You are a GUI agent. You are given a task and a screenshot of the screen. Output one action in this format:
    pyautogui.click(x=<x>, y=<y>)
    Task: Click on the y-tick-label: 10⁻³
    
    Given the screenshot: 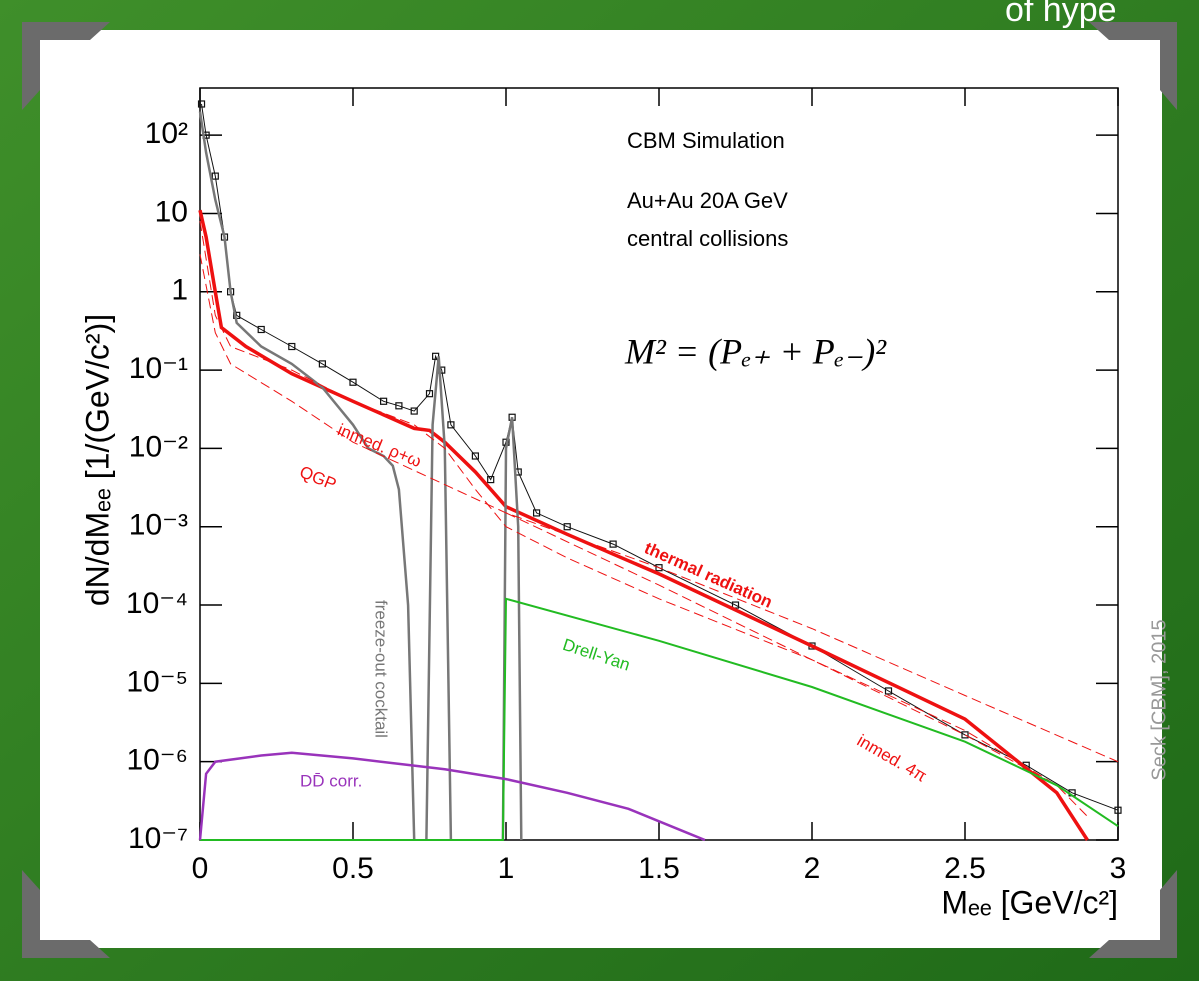 What is the action you would take?
    pyautogui.click(x=158, y=525)
    